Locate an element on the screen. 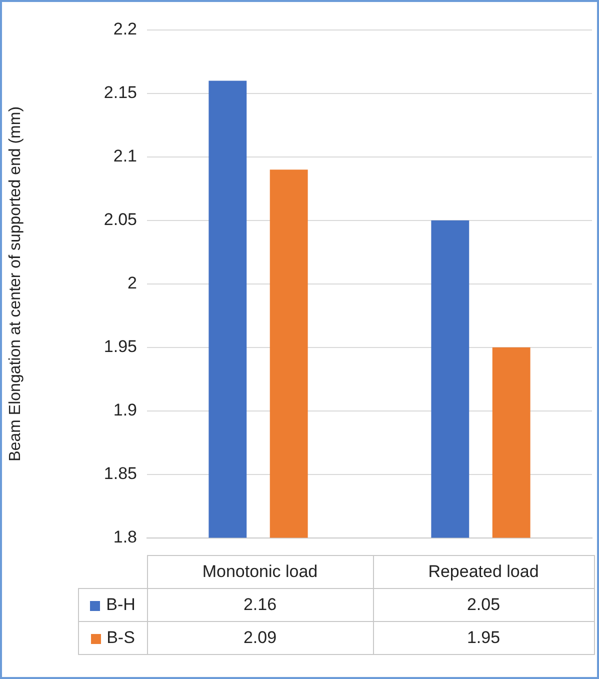 The height and width of the screenshot is (679, 599). y-tick-label: 2 is located at coordinates (132, 283).